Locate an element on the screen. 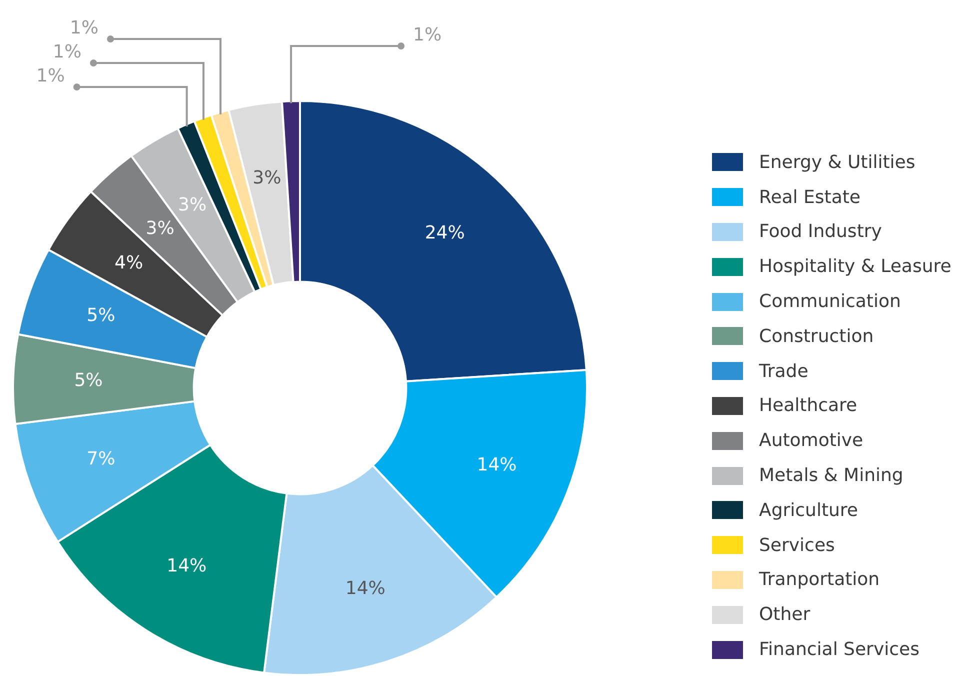  legend-label: Services is located at coordinates (797, 545).